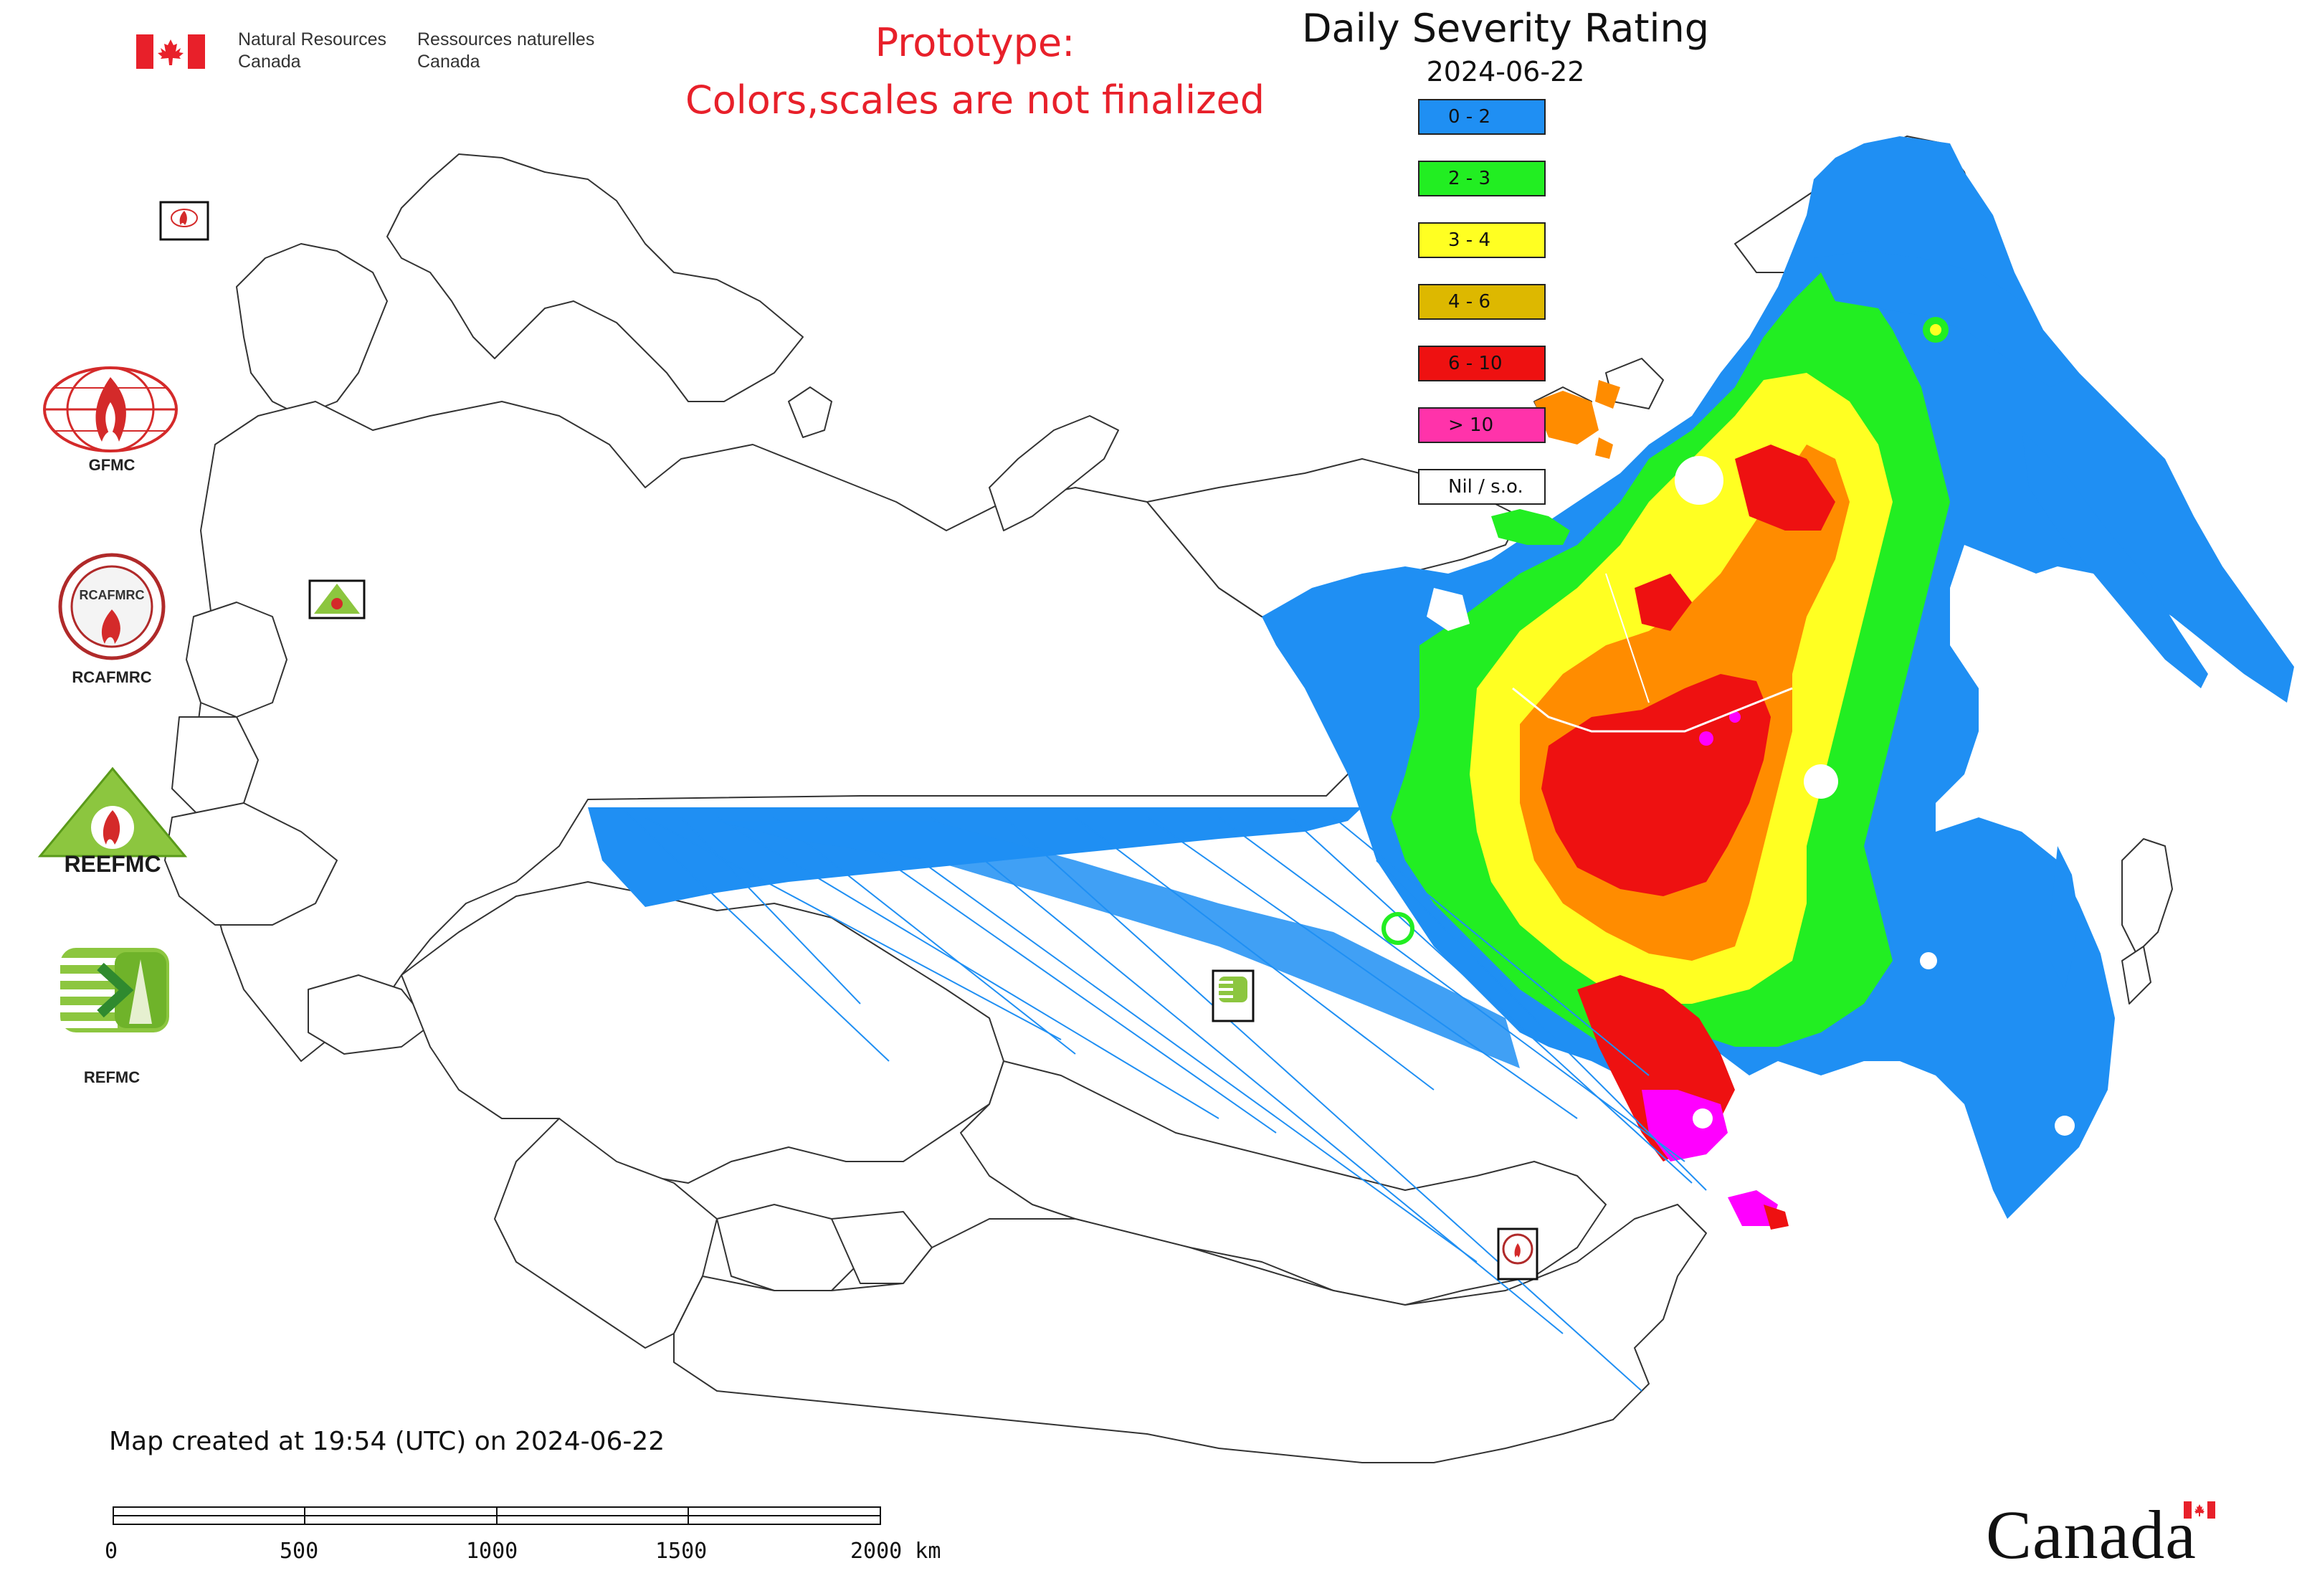 The height and width of the screenshot is (1596, 2302). What do you see at coordinates (1482, 117) in the screenshot?
I see `legend-item-0-2: 0 - 2` at bounding box center [1482, 117].